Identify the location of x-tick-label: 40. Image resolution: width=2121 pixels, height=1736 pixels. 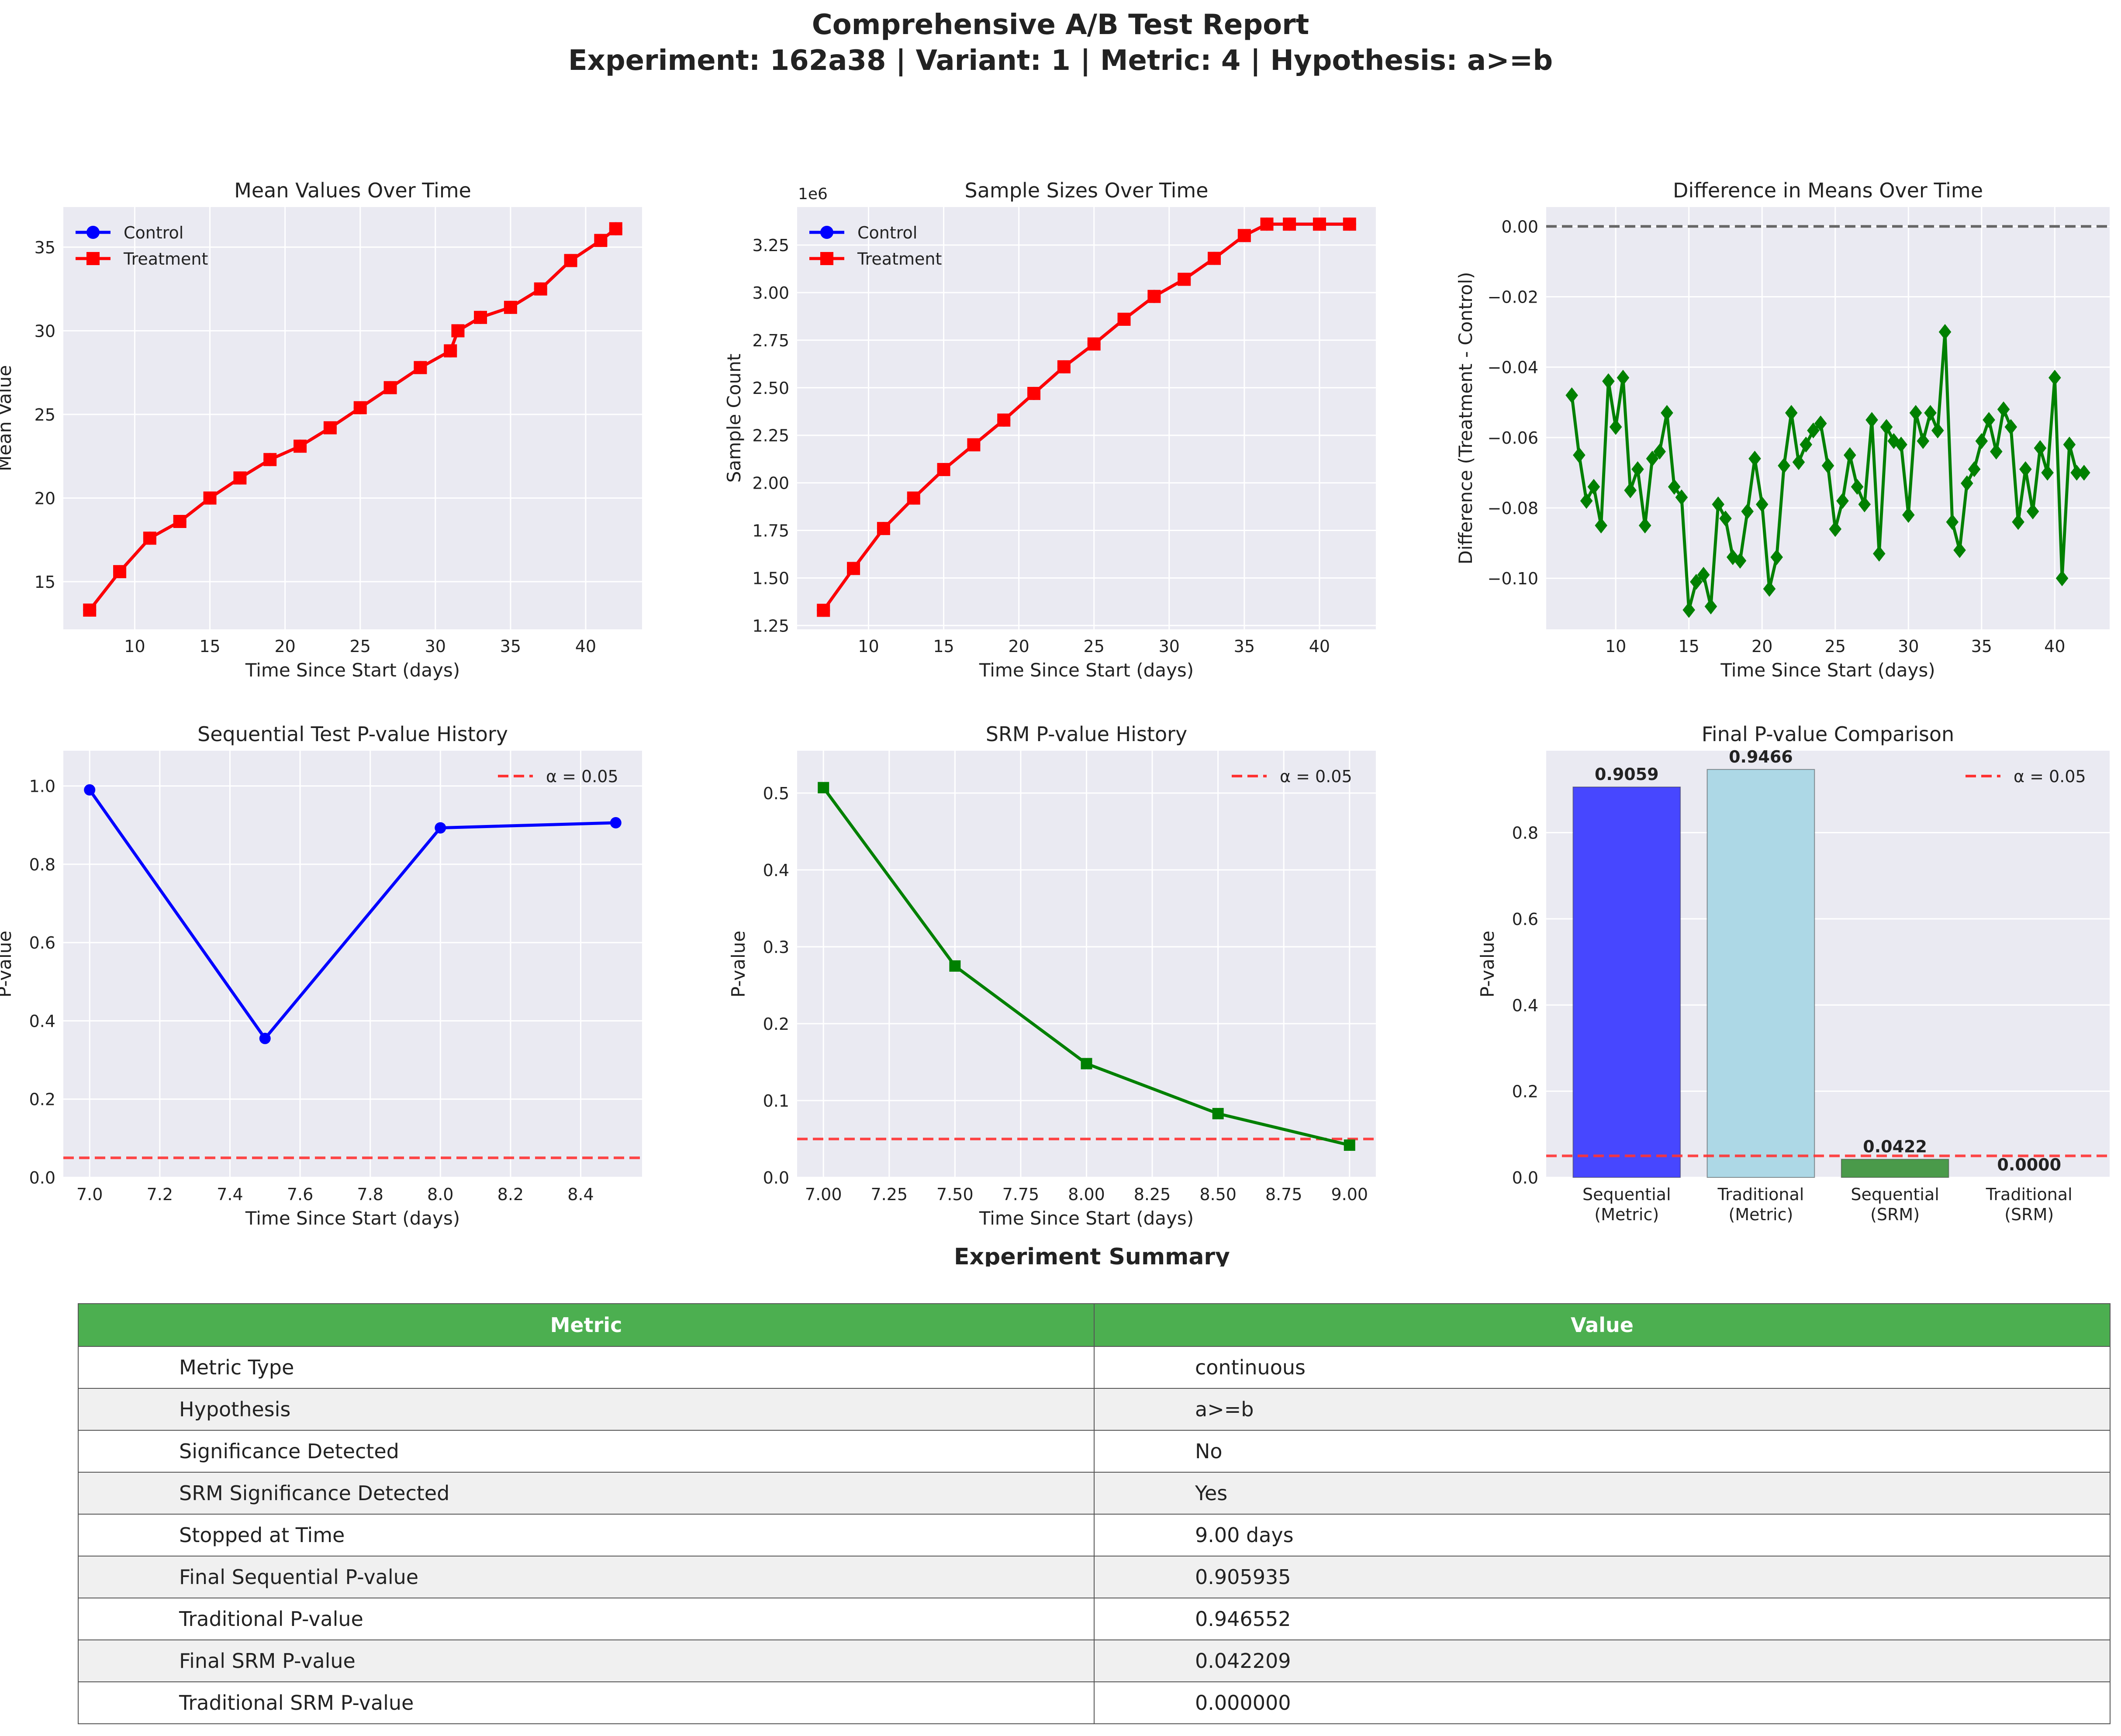
(585, 647).